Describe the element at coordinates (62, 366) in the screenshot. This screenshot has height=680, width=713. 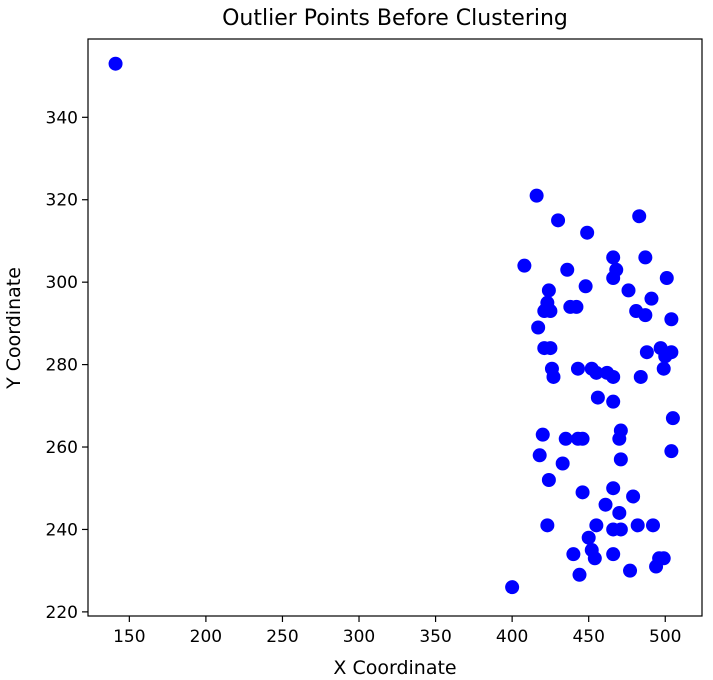
I see `y-tick-label: 280` at that location.